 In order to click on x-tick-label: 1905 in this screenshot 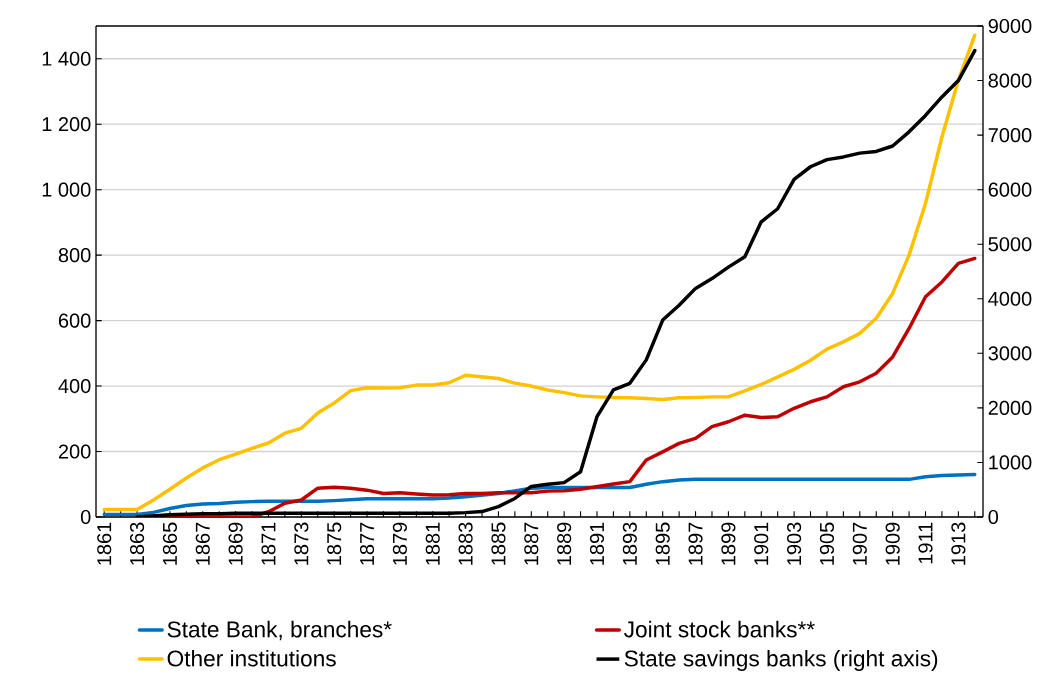, I will do `click(827, 543)`.